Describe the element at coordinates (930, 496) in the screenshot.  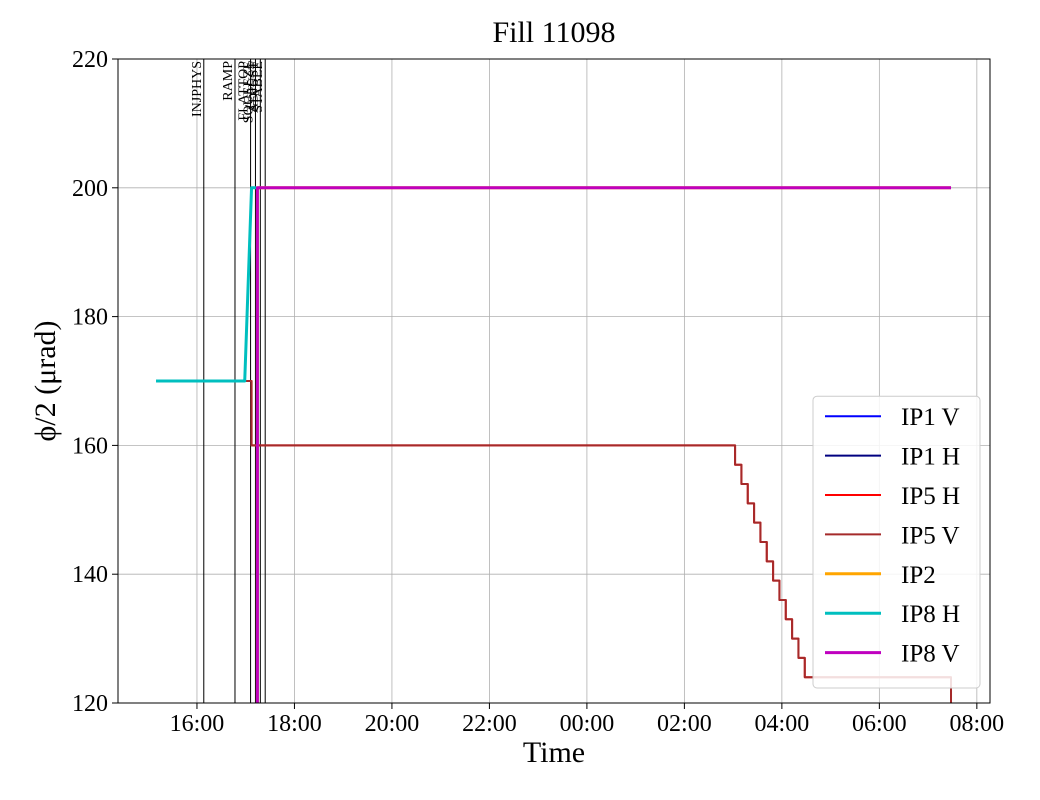
I see `legend-label: IP5 H` at that location.